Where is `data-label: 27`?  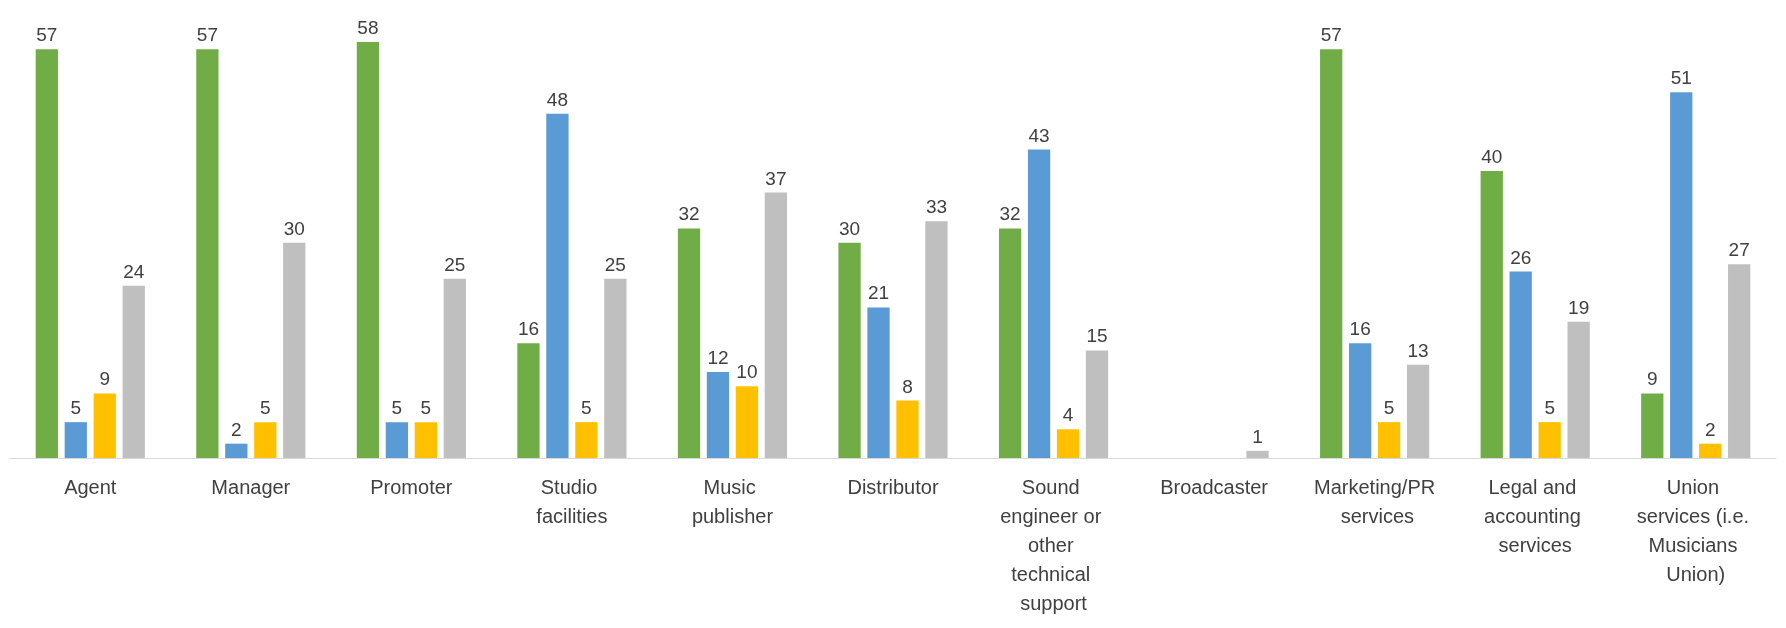 data-label: 27 is located at coordinates (1739, 250).